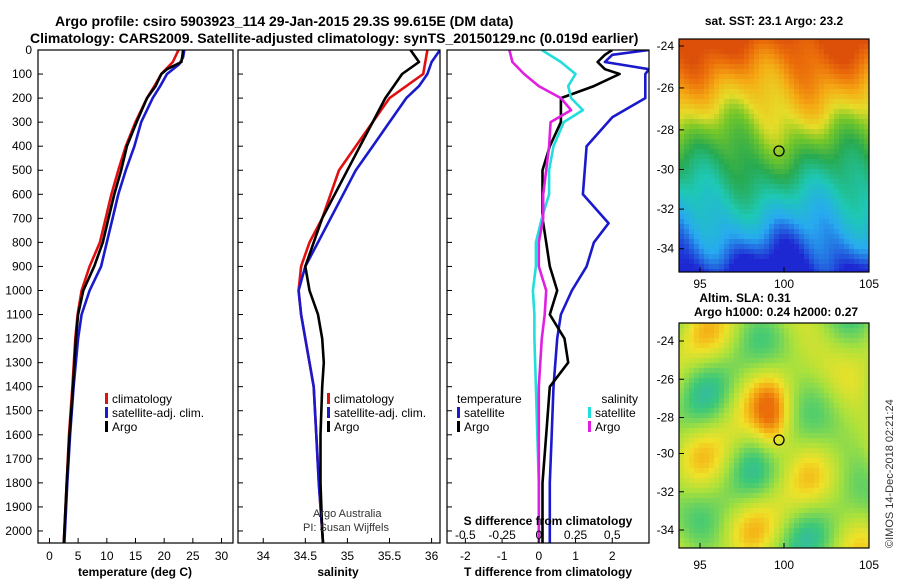 This screenshot has width=900, height=580. What do you see at coordinates (193, 556) in the screenshot?
I see `x-tick-label: 25` at bounding box center [193, 556].